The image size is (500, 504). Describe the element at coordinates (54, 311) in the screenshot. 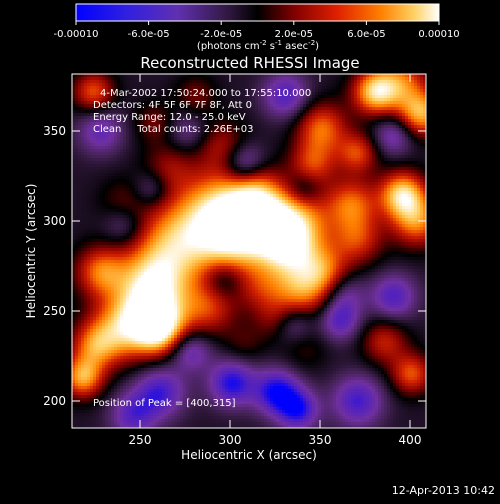

I see `y-tick-label: 250` at that location.